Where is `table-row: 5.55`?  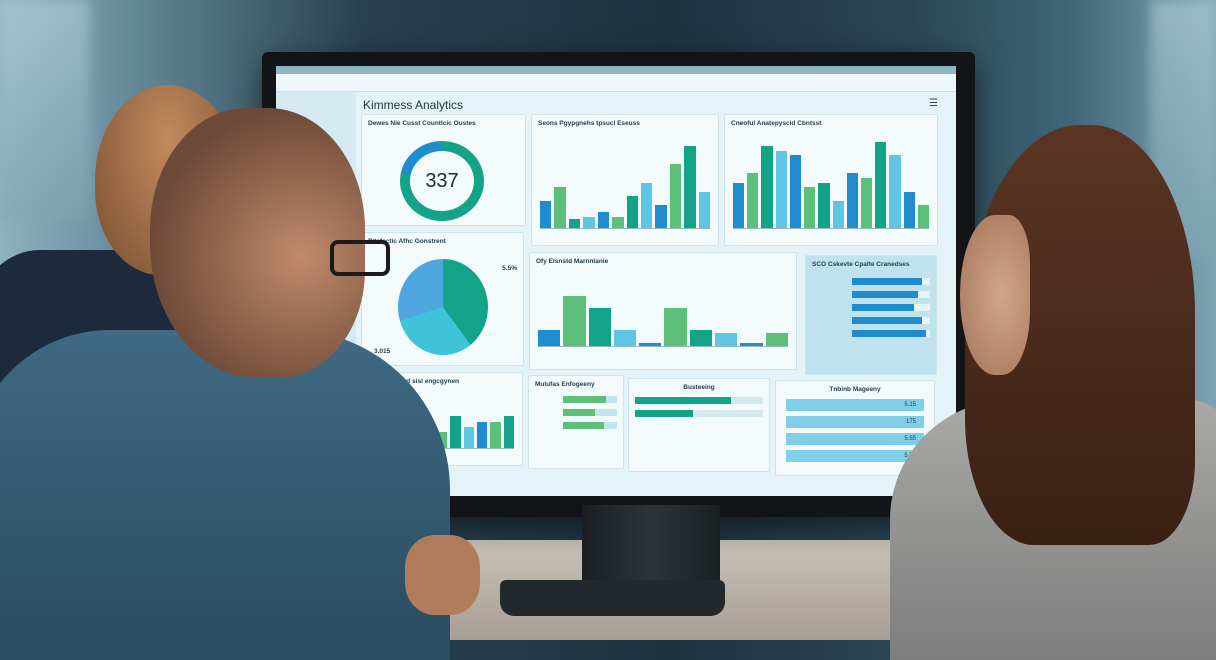 table-row: 5.55 is located at coordinates (855, 439).